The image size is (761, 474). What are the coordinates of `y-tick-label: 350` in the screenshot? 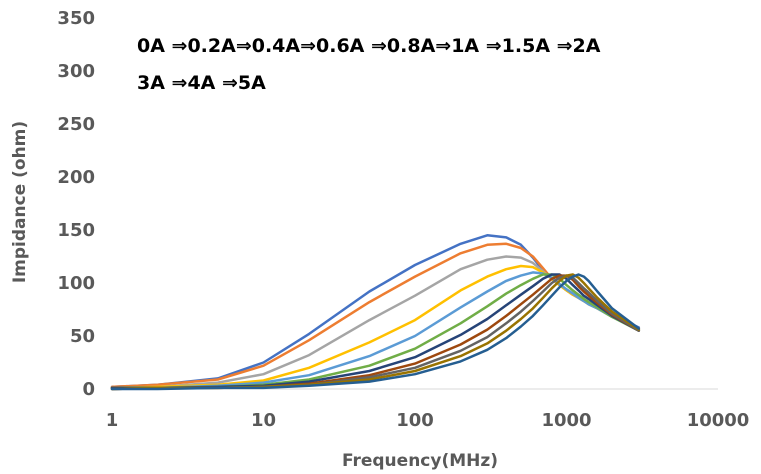 It's located at (76, 18).